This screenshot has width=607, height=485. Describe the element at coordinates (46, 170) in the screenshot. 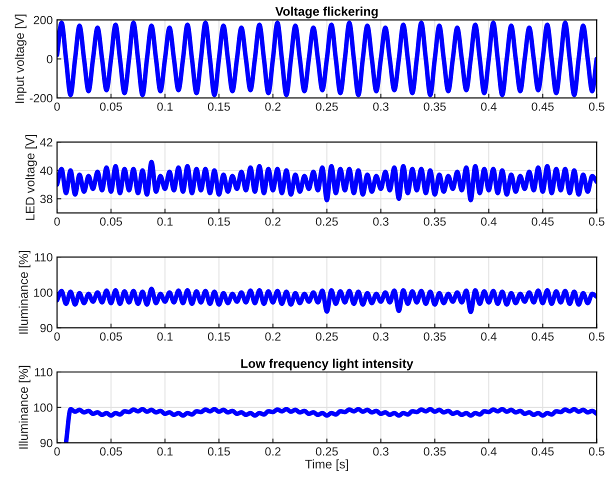

I see `y-tick-label: 40` at that location.